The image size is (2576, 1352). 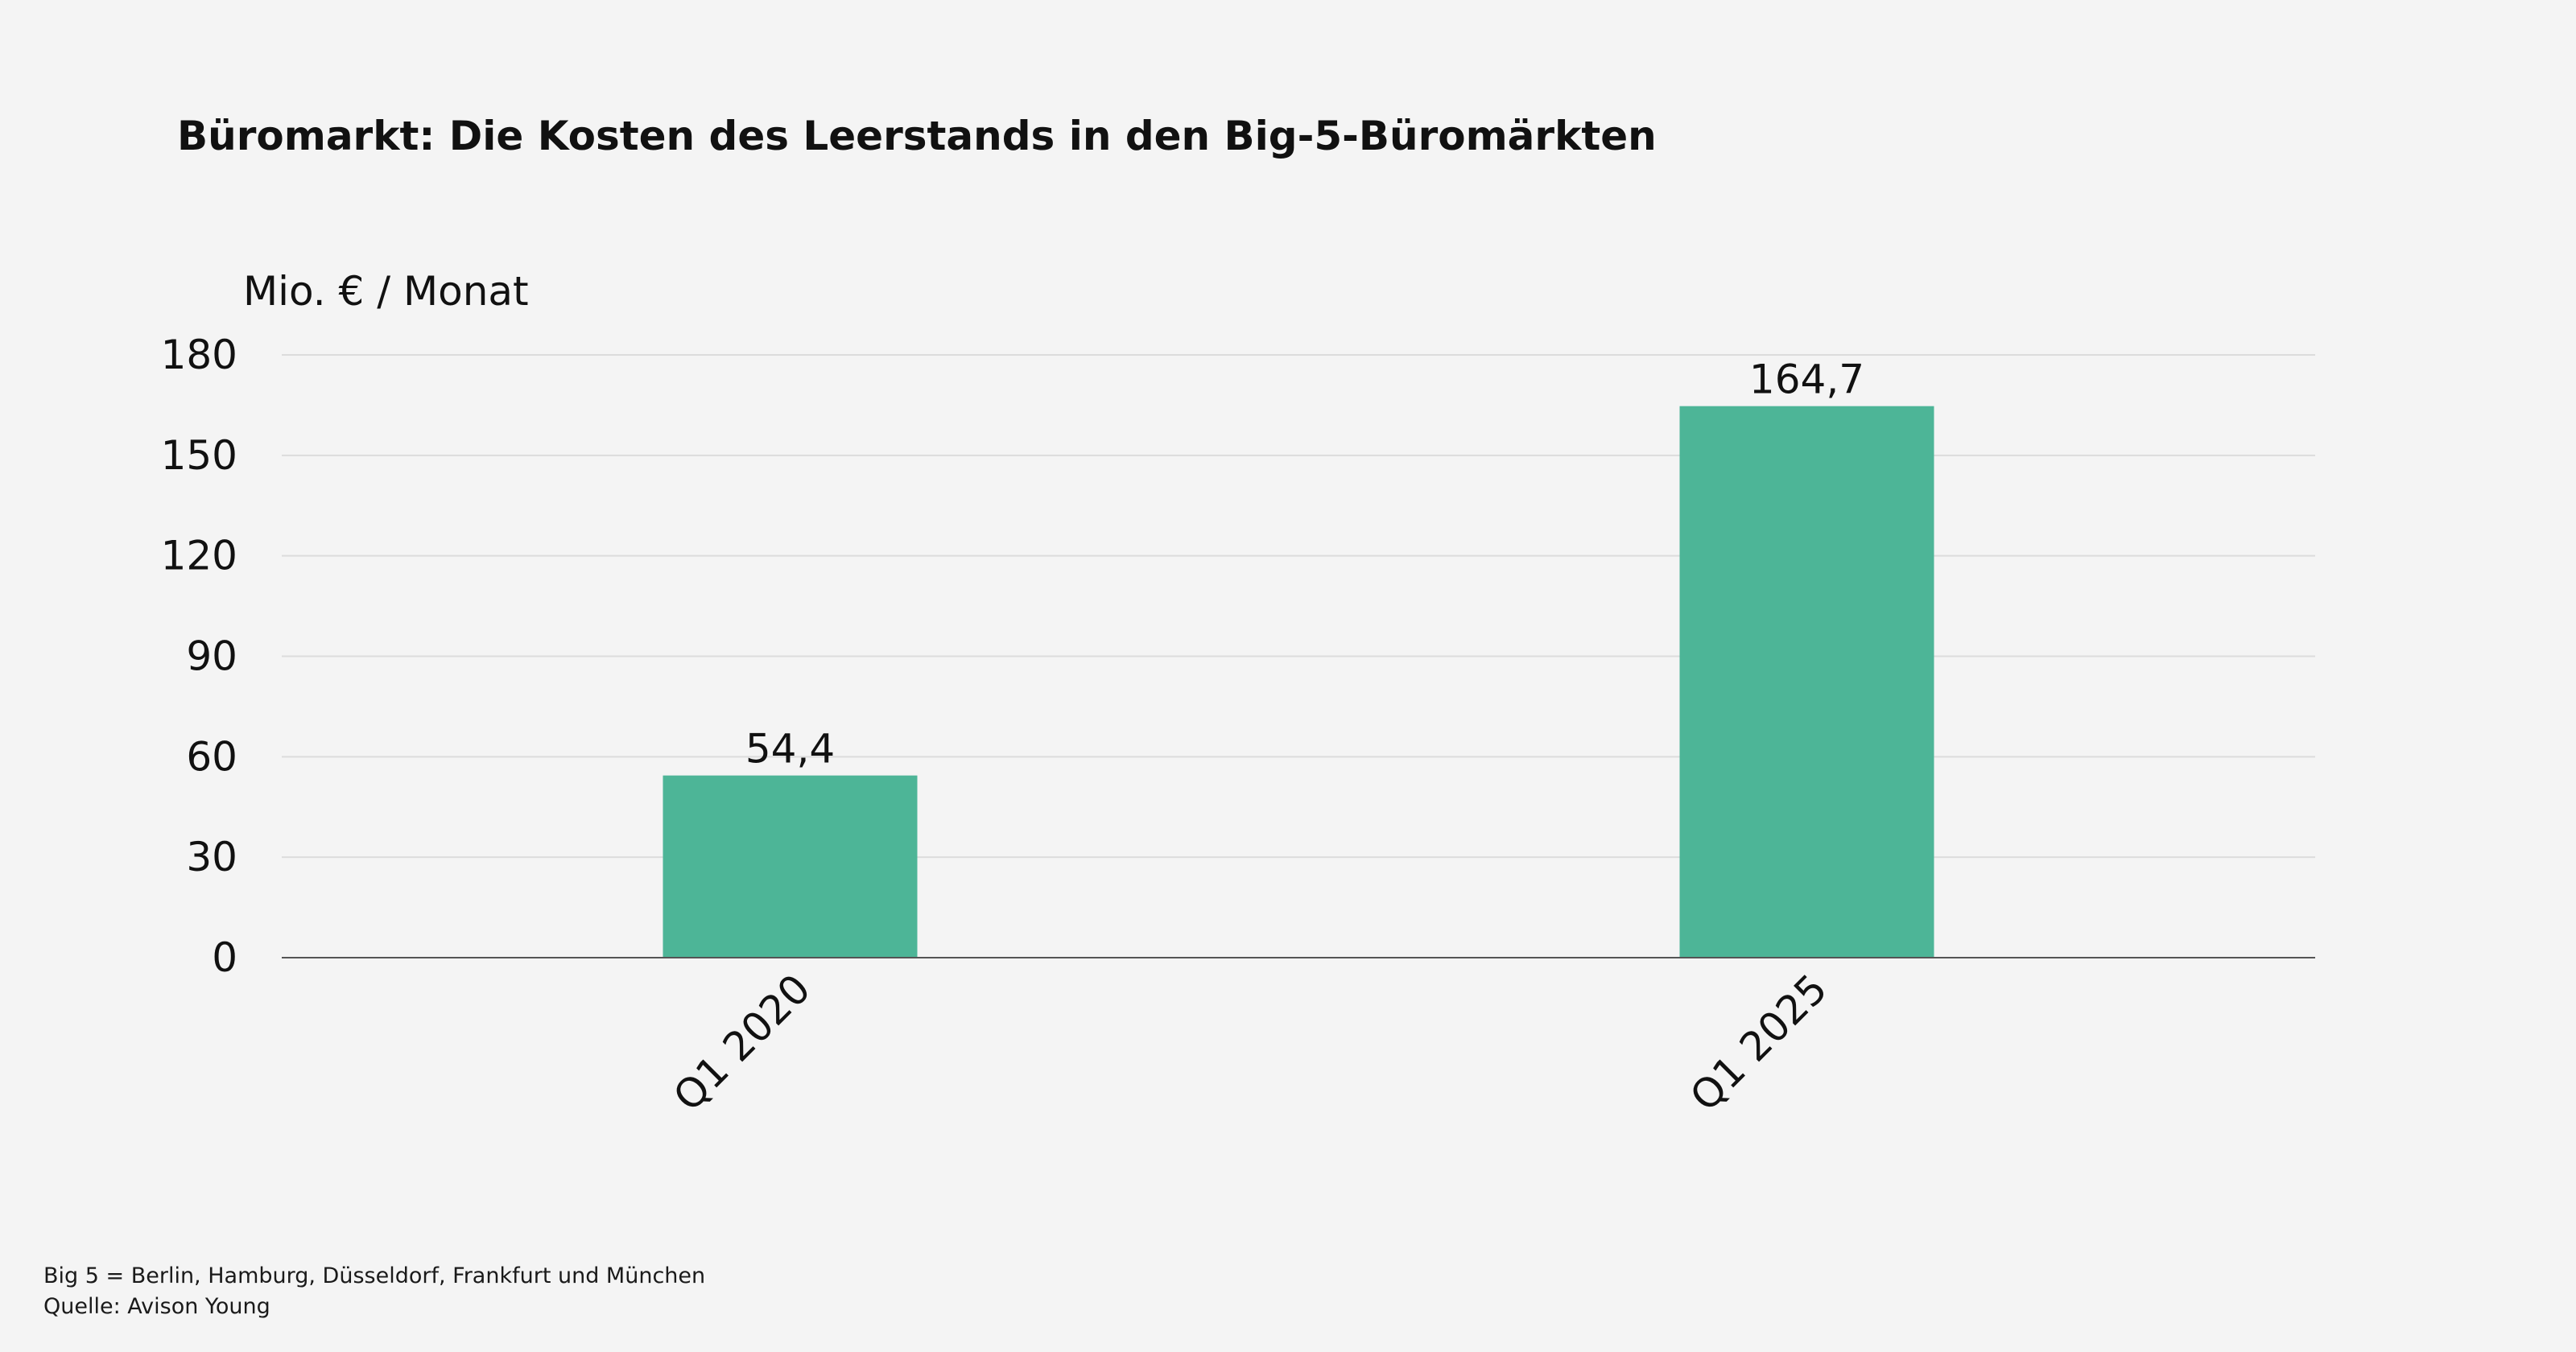 What do you see at coordinates (211, 756) in the screenshot?
I see `y-tick-label: 60` at bounding box center [211, 756].